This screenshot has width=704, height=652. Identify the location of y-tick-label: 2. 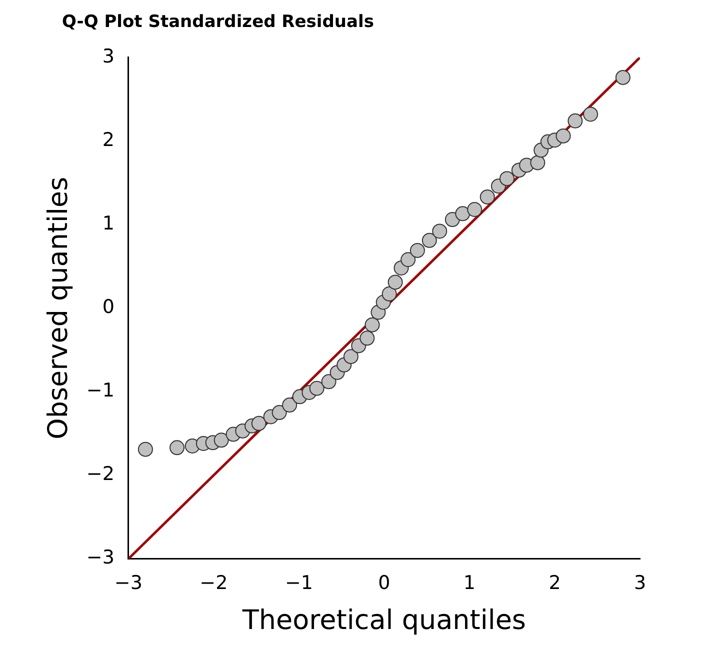
(108, 139).